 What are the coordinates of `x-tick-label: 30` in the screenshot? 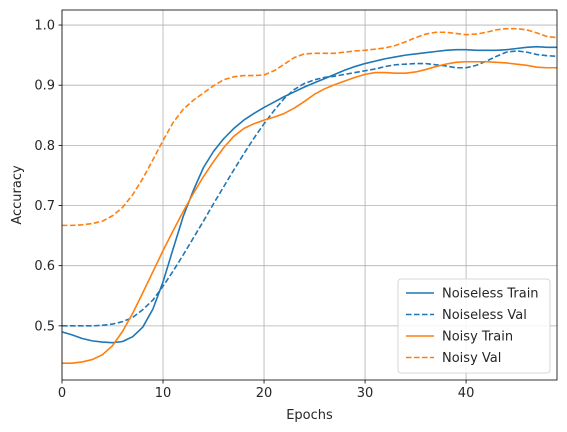 It's located at (365, 393).